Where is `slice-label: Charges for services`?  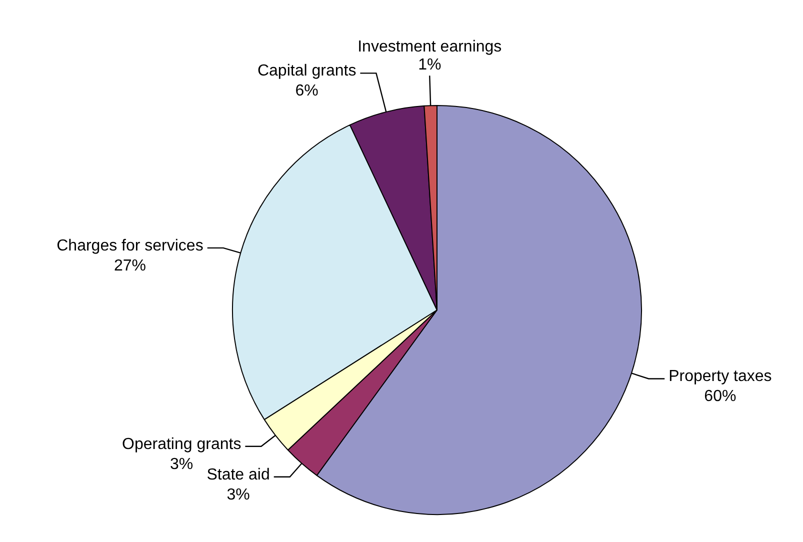
slice-label: Charges for services is located at coordinates (130, 245).